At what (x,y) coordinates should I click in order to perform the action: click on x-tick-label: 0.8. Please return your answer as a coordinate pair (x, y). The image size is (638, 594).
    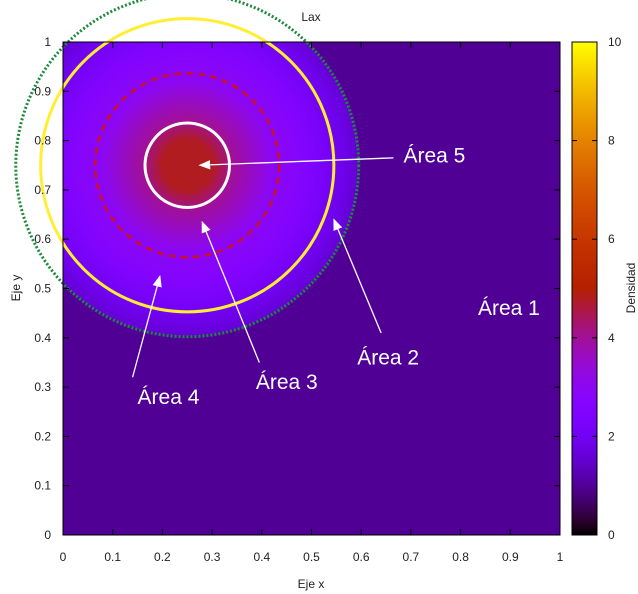
    Looking at the image, I should click on (460, 557).